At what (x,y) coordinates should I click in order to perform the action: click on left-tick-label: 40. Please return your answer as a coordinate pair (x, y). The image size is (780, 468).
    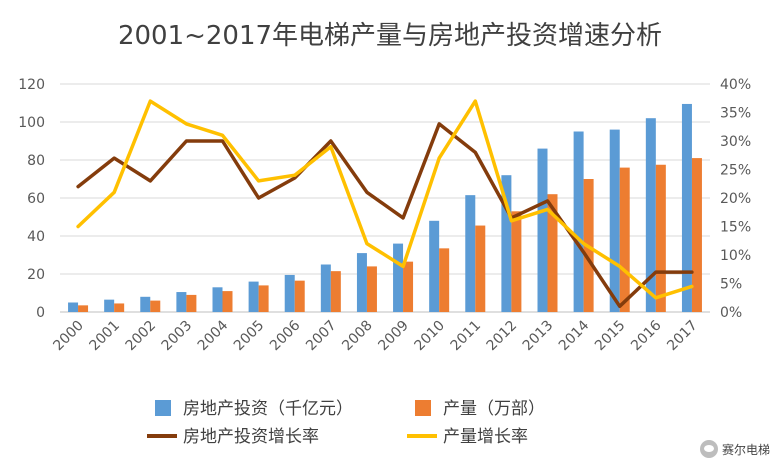
    Looking at the image, I should click on (36, 237).